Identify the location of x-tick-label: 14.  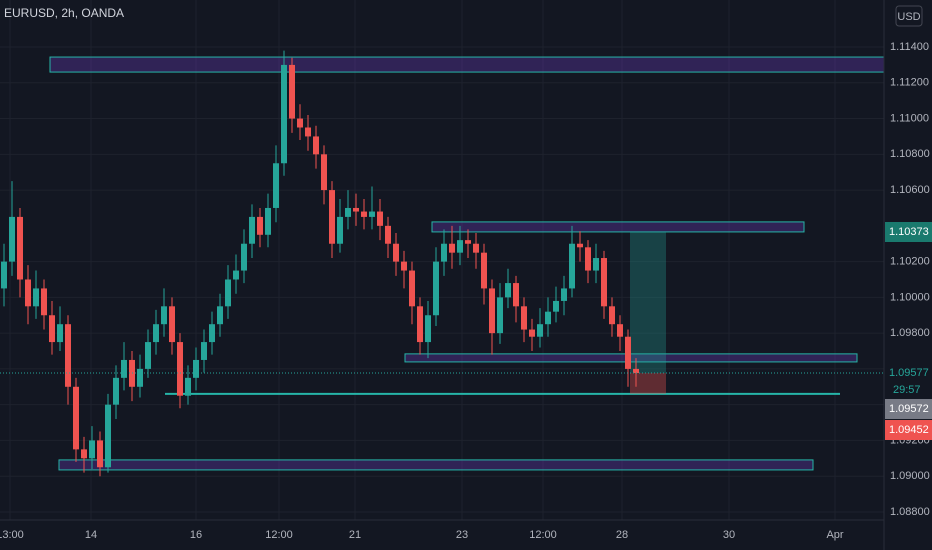
(91, 535).